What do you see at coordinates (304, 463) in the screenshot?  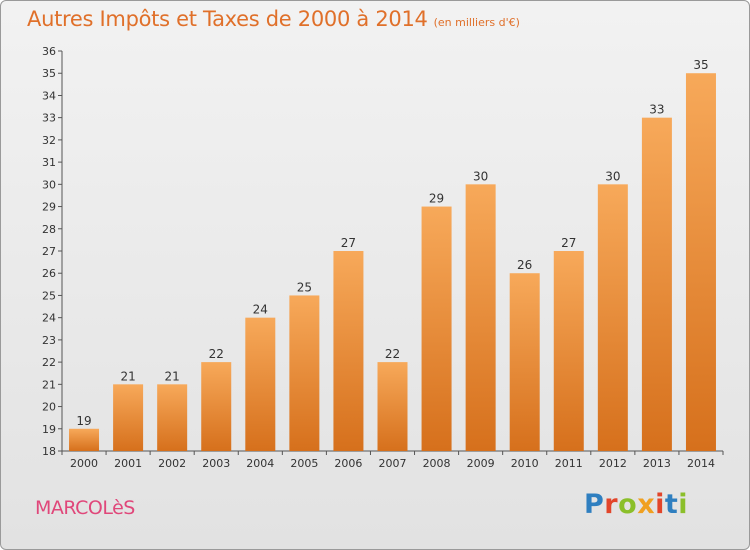 I see `x-tick-label: 2005` at bounding box center [304, 463].